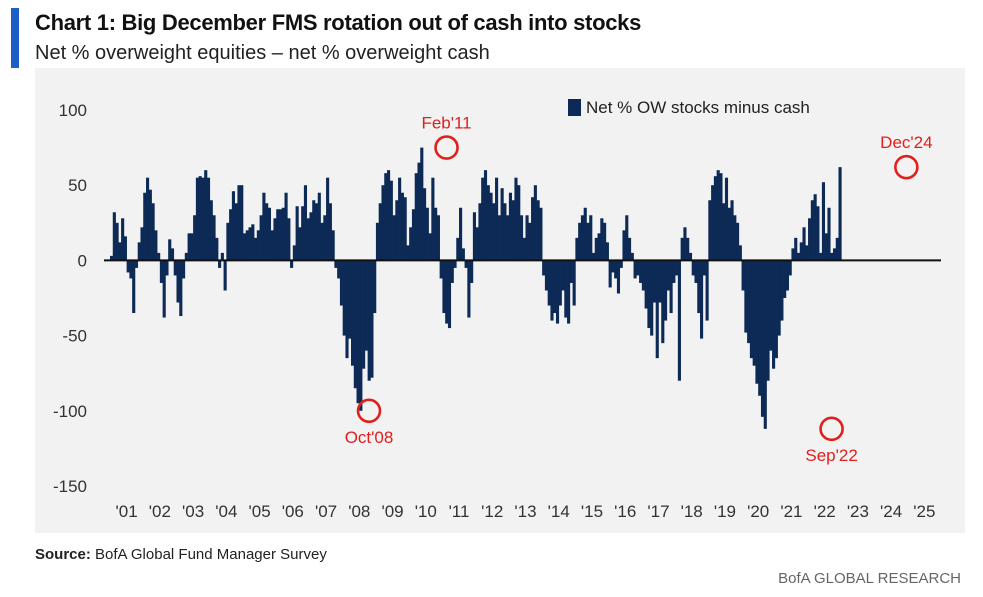 The image size is (983, 597). Describe the element at coordinates (293, 511) in the screenshot. I see `x-tick-label: '06` at that location.